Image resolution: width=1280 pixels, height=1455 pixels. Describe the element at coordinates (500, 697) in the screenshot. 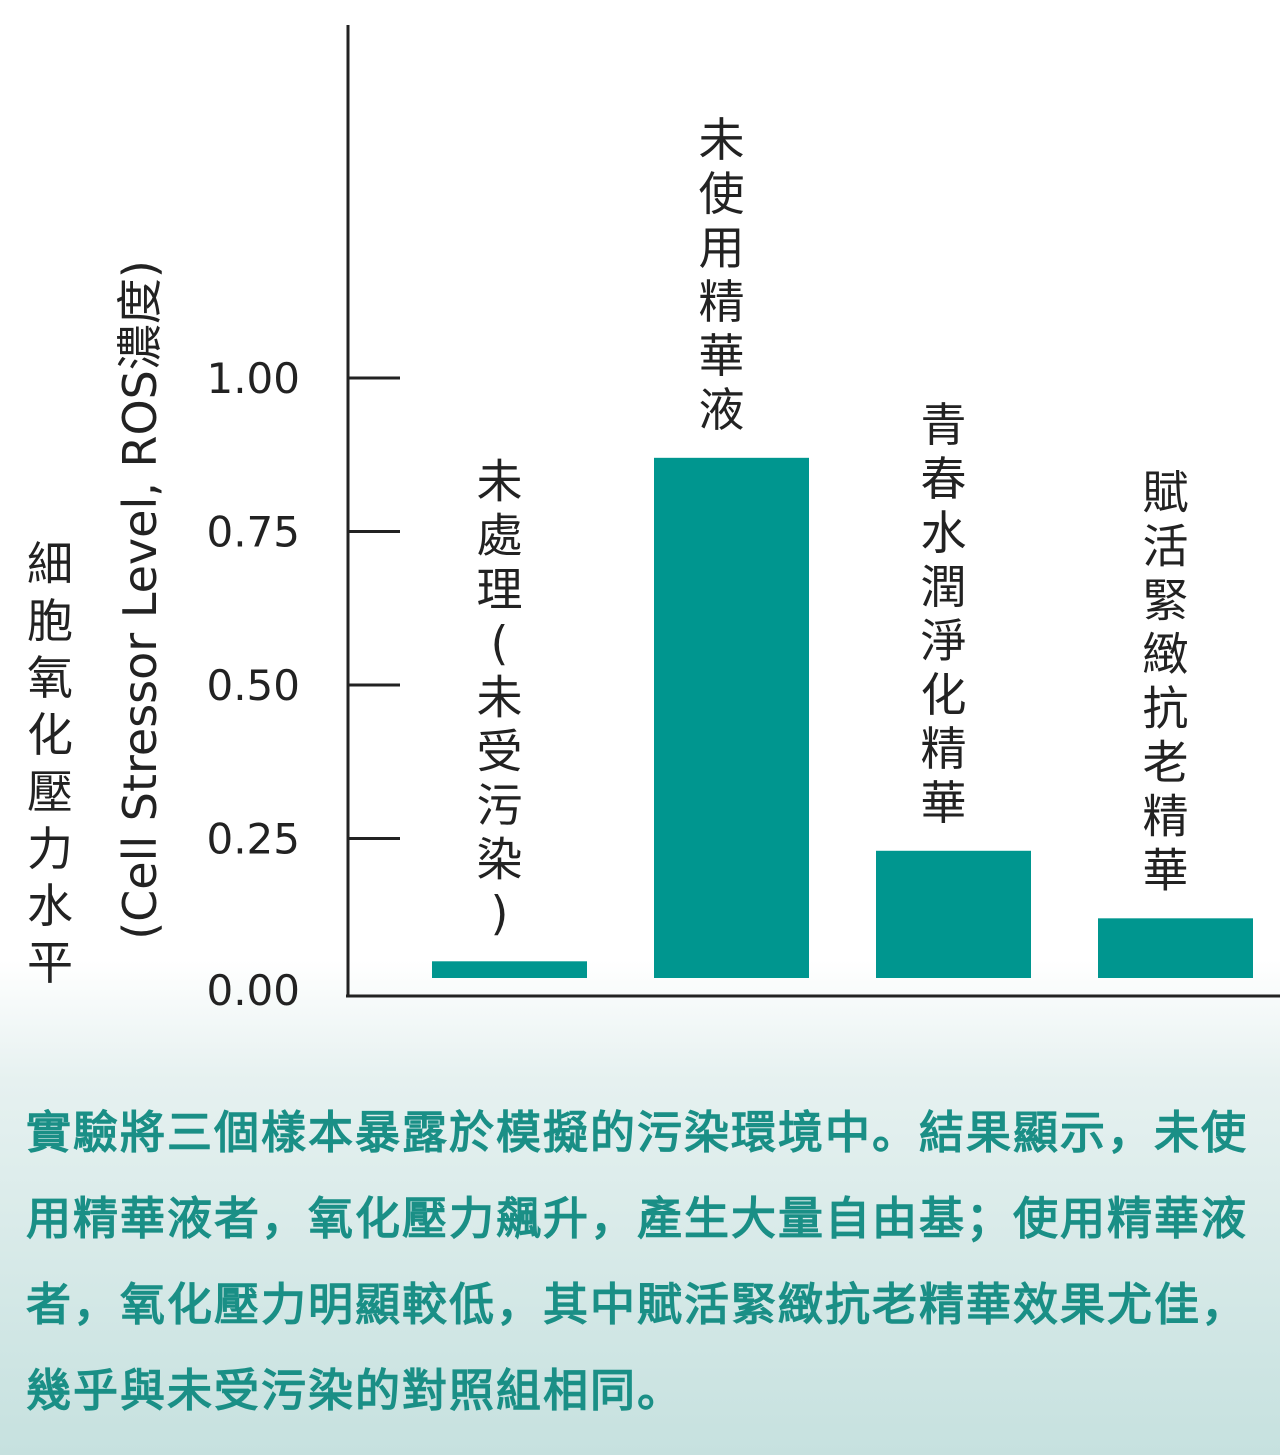

I see `bar-label-1: 未處理(未受污染)` at that location.